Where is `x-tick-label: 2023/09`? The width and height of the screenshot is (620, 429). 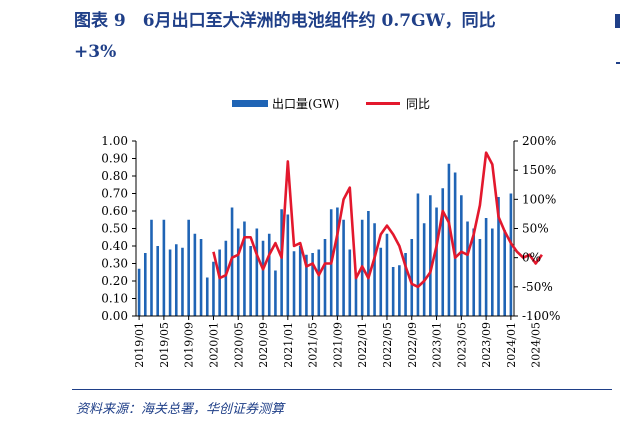
x-tick-label: 2023/09 is located at coordinates (486, 345).